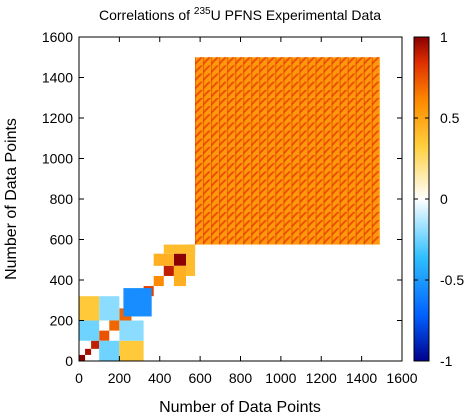  What do you see at coordinates (57, 78) in the screenshot?
I see `y-tick-label: 1400` at bounding box center [57, 78].